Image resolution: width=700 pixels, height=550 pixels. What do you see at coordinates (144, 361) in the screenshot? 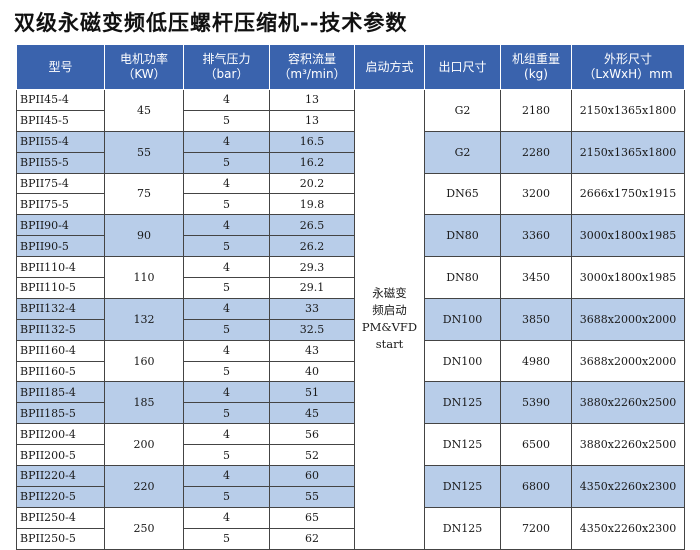
I see `power-cell: 160` at bounding box center [144, 361].